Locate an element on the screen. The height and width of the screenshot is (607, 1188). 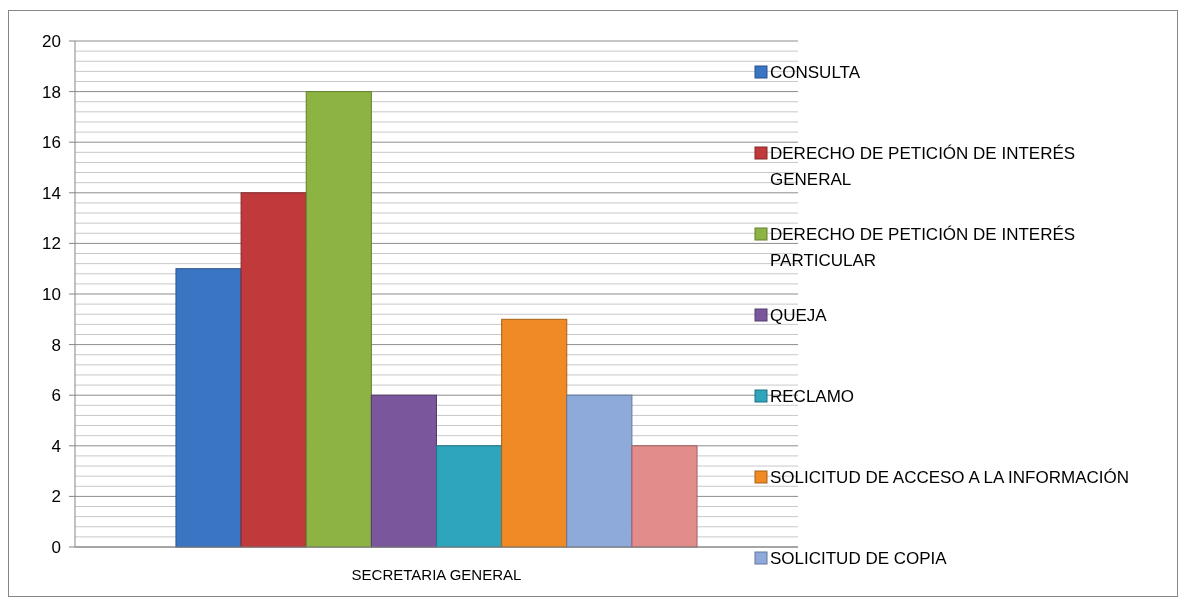
x-tick-label: SECRETARIA GENERAL is located at coordinates (436, 574).